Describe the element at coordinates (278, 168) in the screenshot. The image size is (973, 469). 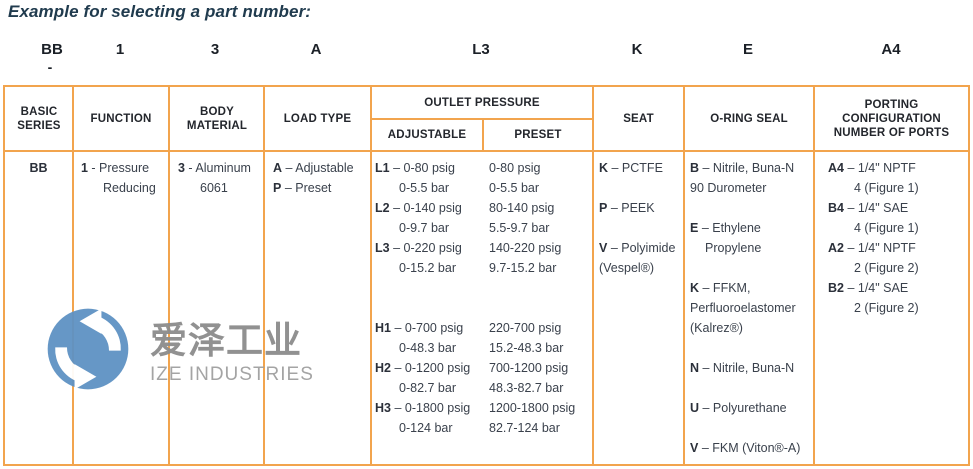
I see `load-code: A` at that location.